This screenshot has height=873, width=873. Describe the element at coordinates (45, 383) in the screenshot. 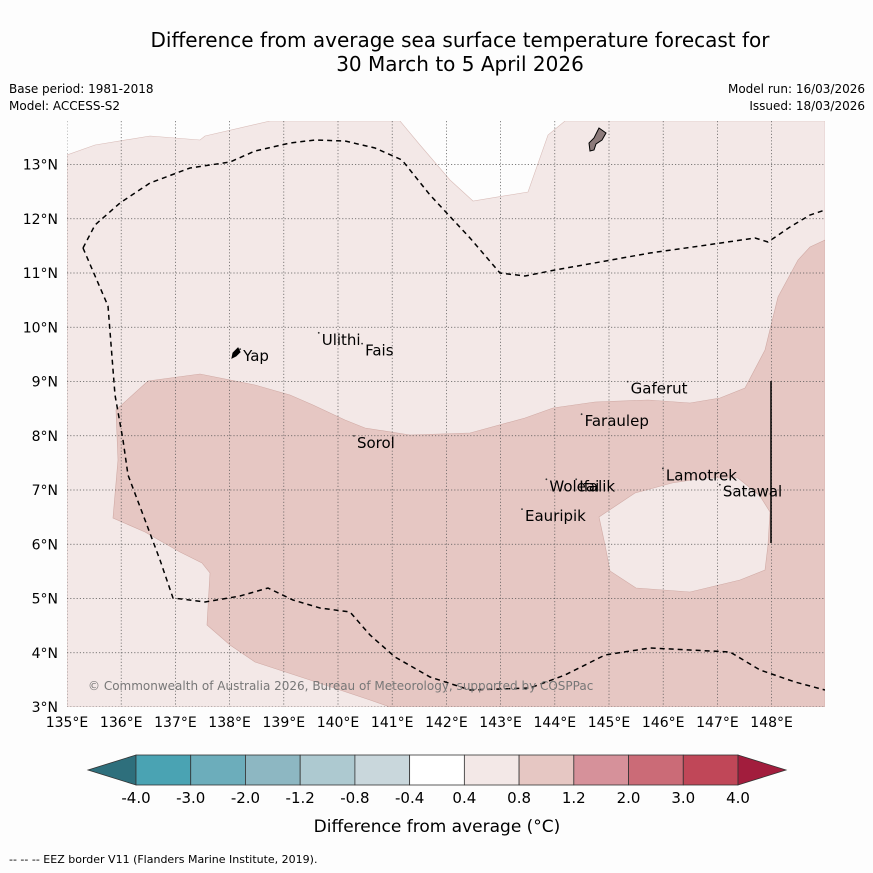

I see `lat-tick-label: 9°N` at that location.